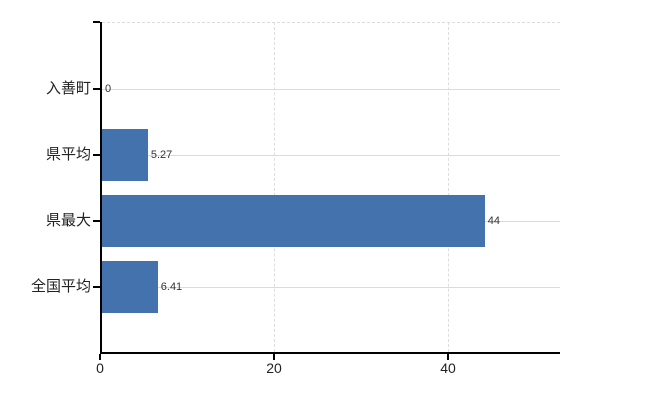  I want to click on x-tick-label: 20, so click(274, 368).